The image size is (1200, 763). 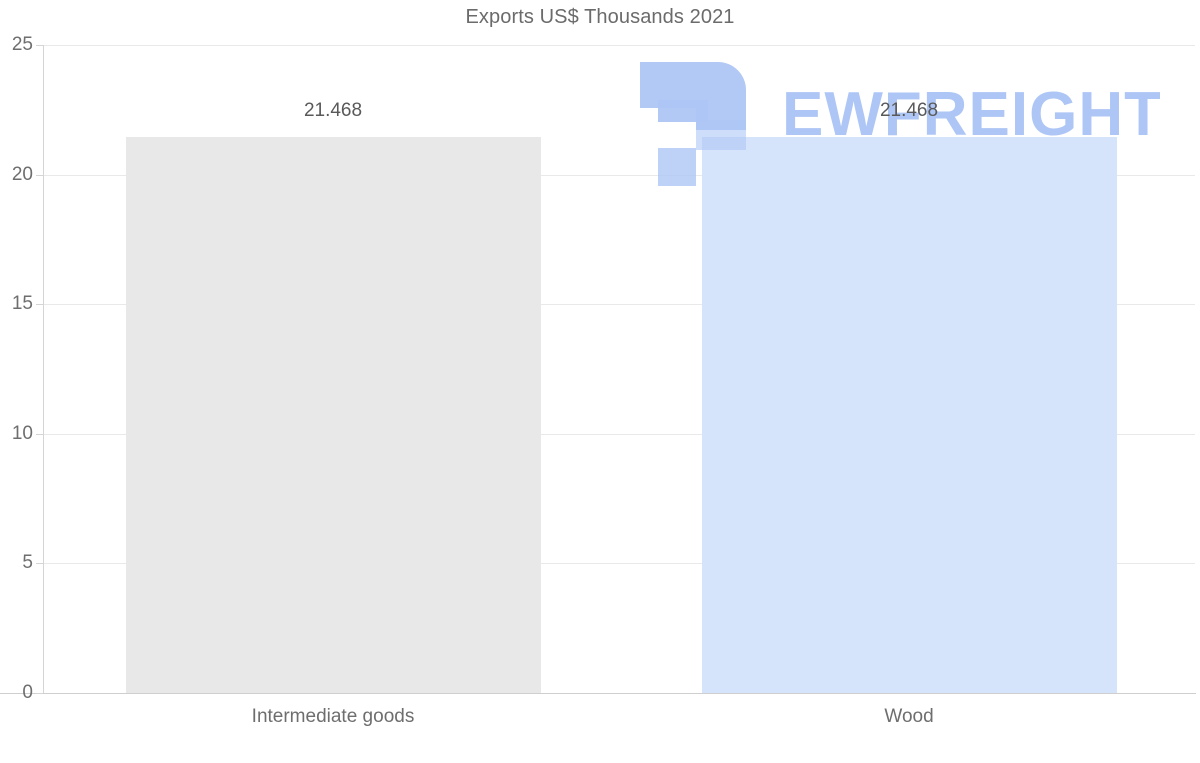 I want to click on chart-title: Exports US$ Thousands 2021, so click(x=600, y=17).